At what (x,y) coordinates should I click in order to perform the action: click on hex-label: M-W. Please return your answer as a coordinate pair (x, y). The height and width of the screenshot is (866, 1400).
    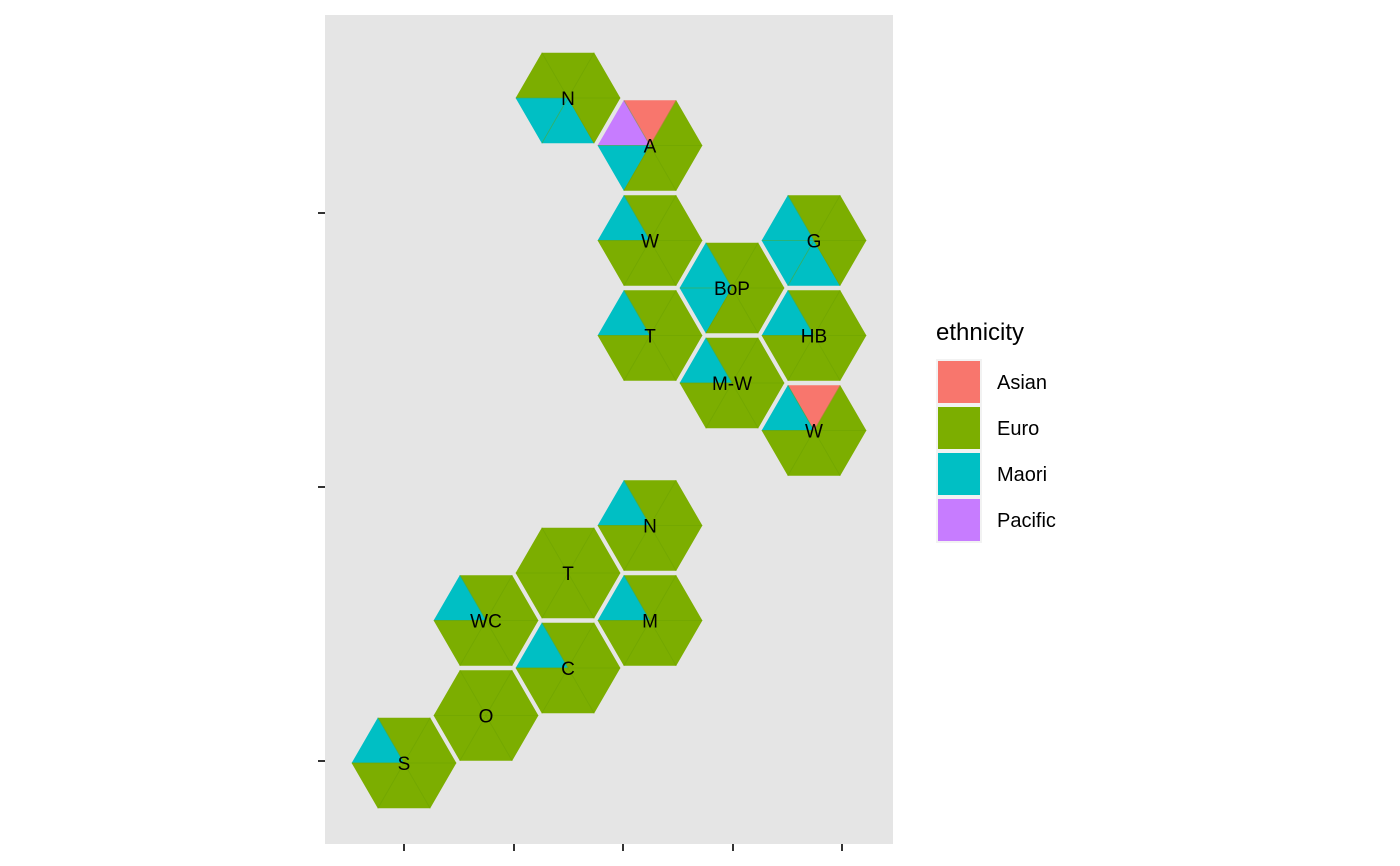
    Looking at the image, I should click on (732, 384).